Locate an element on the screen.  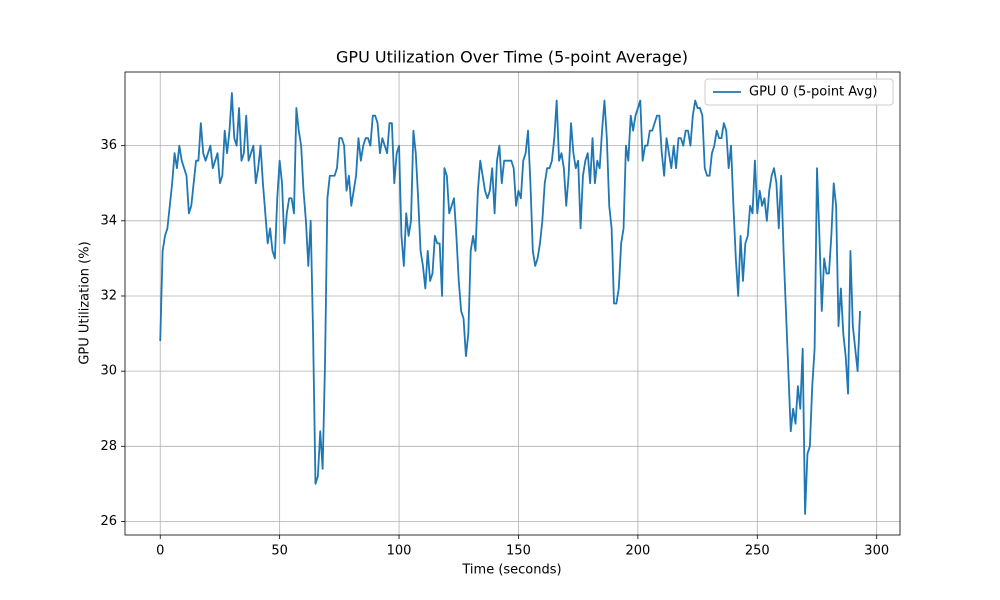
y-tick-label: 36 is located at coordinates (108, 145).